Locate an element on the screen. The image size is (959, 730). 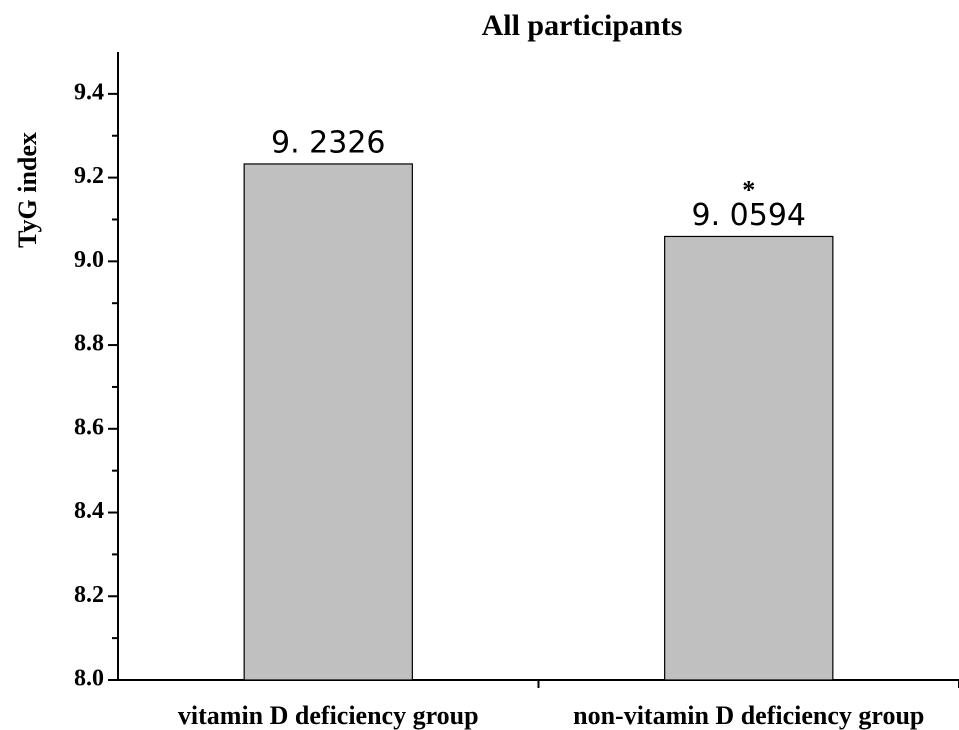
significance-mark: * is located at coordinates (748, 189).